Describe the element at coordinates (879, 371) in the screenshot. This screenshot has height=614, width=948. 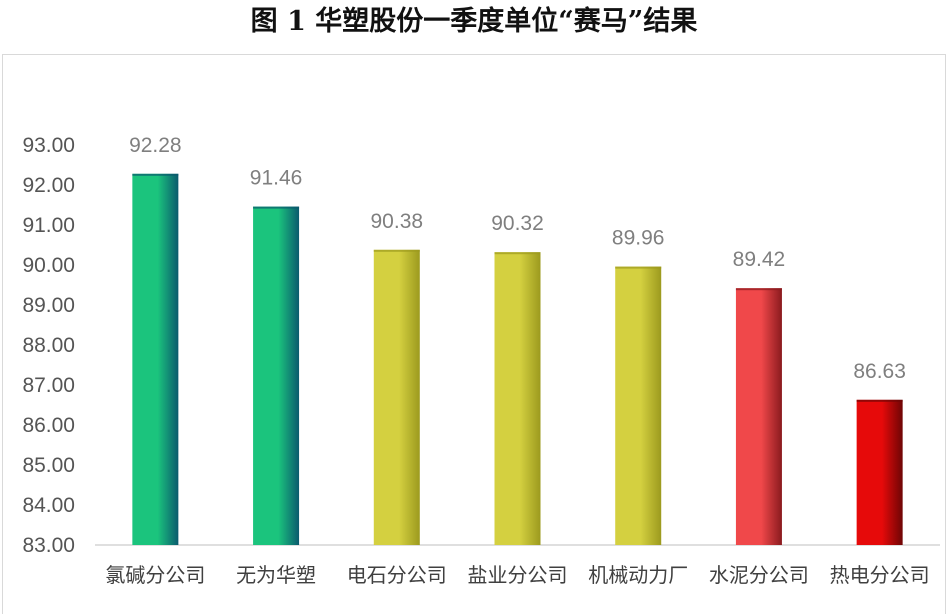
I see `data-label: 86.63` at that location.